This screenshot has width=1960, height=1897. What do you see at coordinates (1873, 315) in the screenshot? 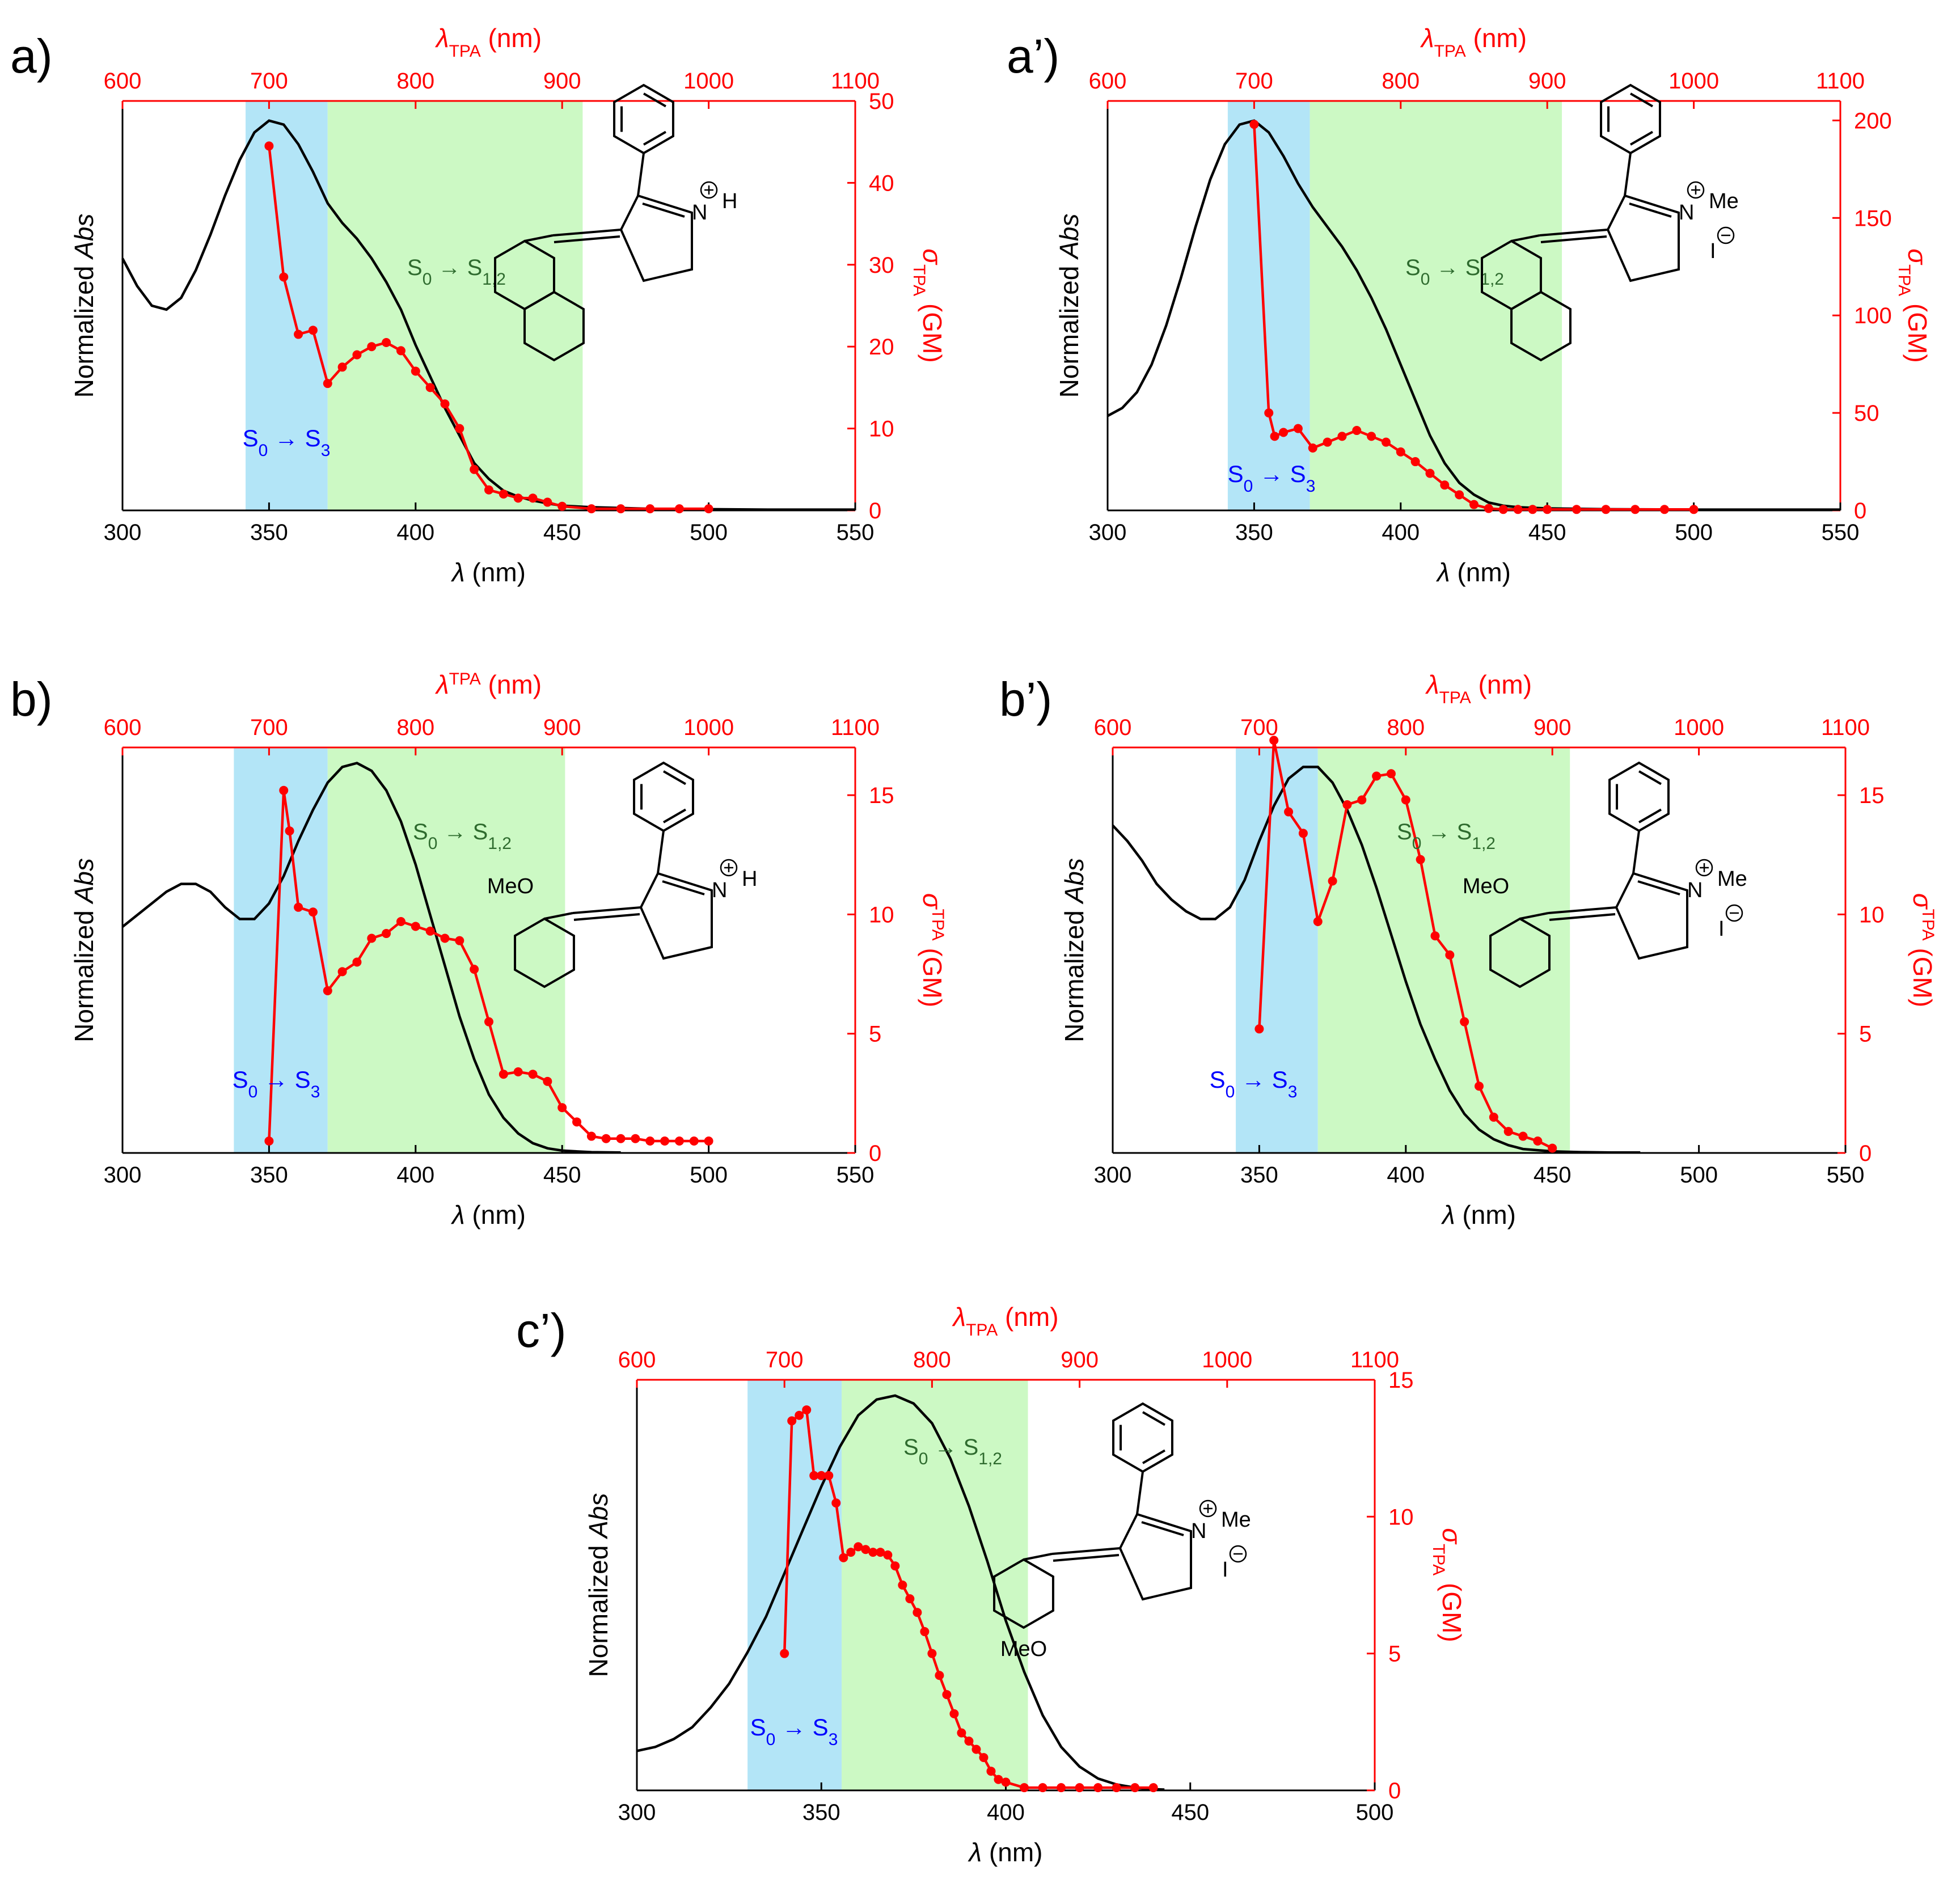
I see `y2-tick-label: 100` at bounding box center [1873, 315].